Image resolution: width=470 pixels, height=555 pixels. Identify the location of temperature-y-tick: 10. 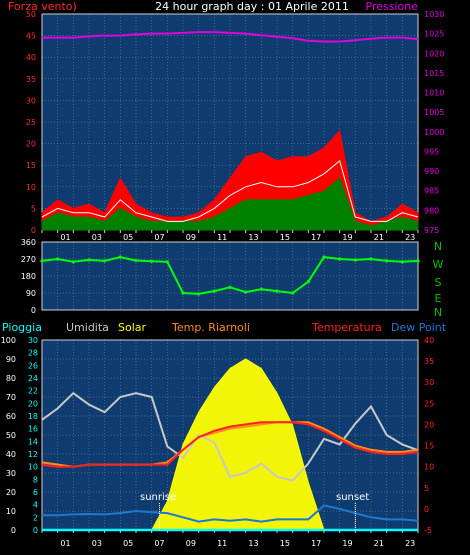
(429, 467).